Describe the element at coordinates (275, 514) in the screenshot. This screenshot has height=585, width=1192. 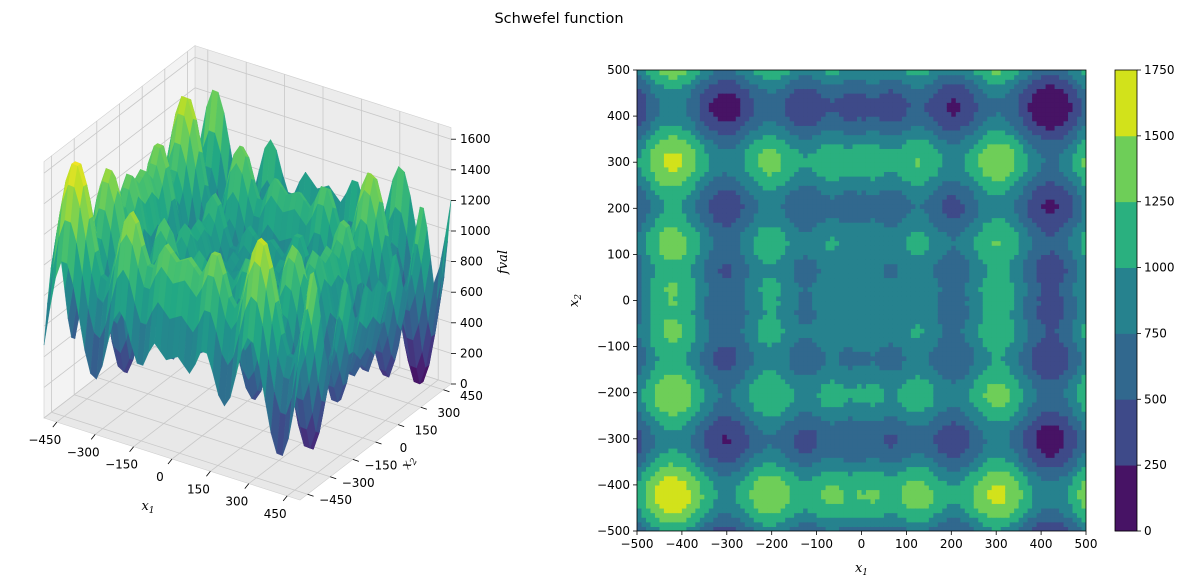
I see `x-tick-label: 450` at that location.